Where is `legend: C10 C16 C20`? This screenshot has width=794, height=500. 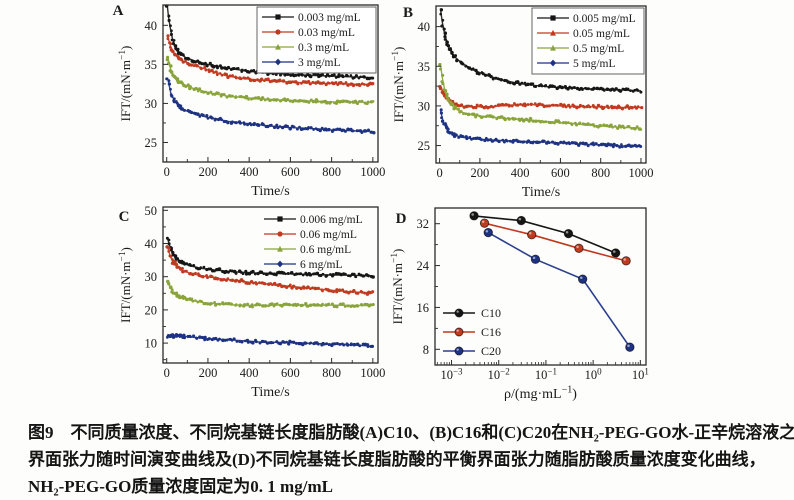
legend: C10 C16 C20 is located at coordinates (472, 332).